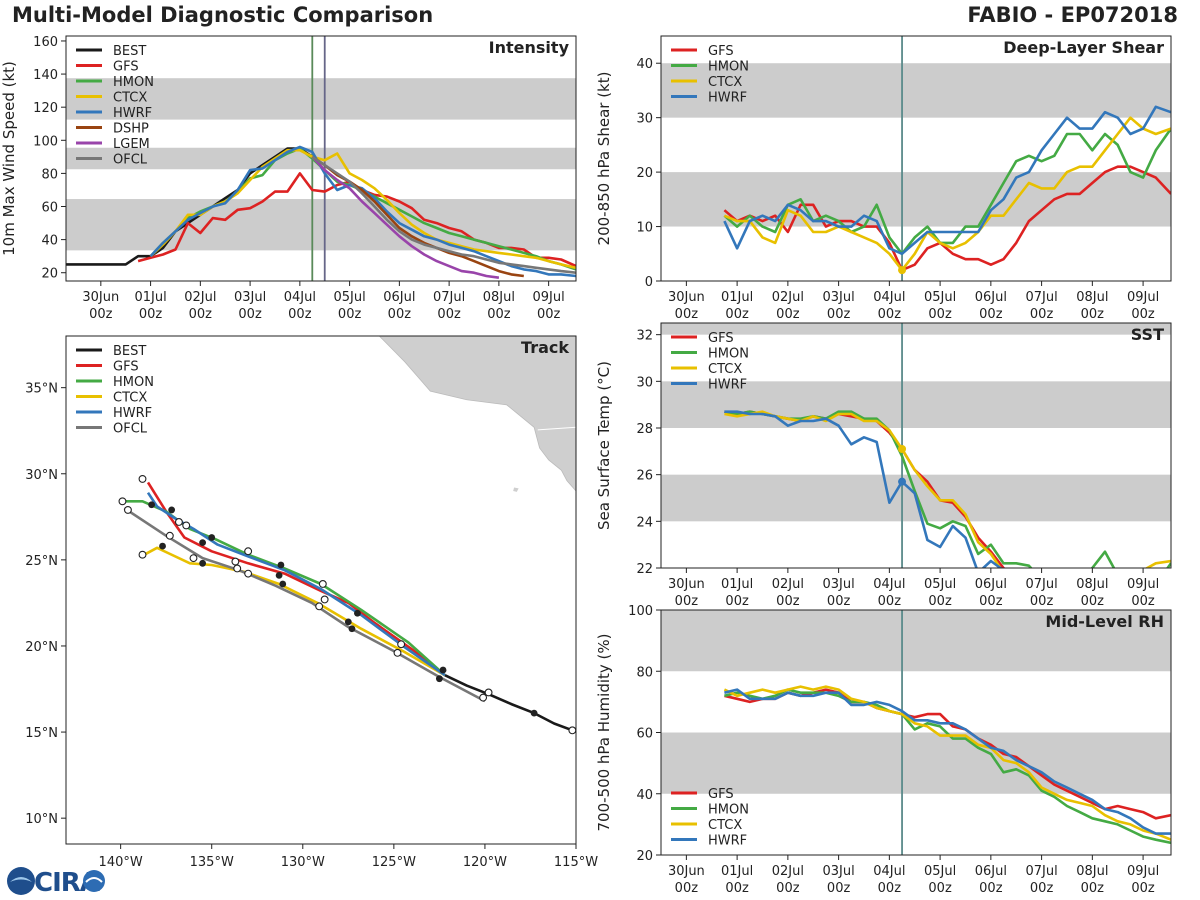 This screenshot has height=900, width=1200. Describe the element at coordinates (863, 489) in the screenshot. I see `sst-series-hwrf` at that location.